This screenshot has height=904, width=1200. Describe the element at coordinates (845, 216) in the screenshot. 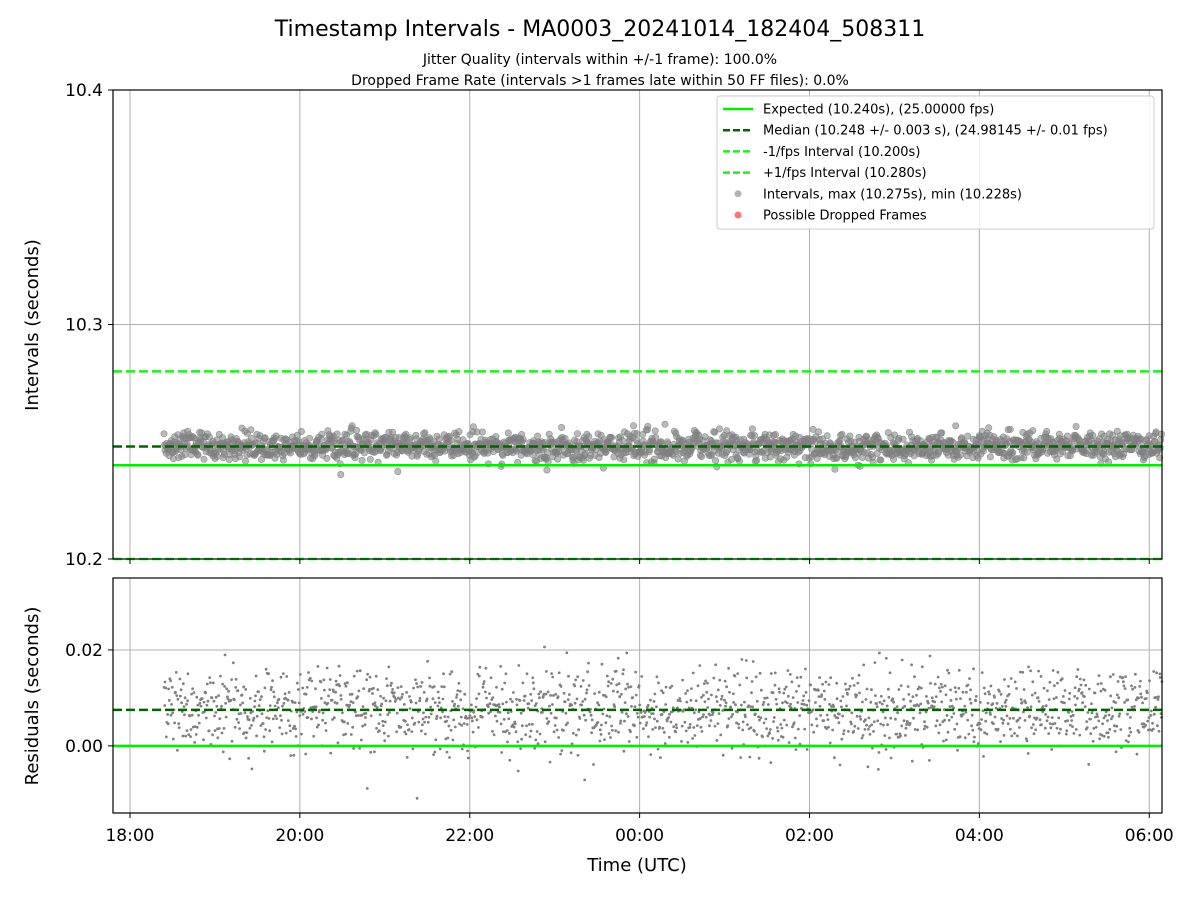

I see `legend-label: Possible Dropped Frames` at that location.